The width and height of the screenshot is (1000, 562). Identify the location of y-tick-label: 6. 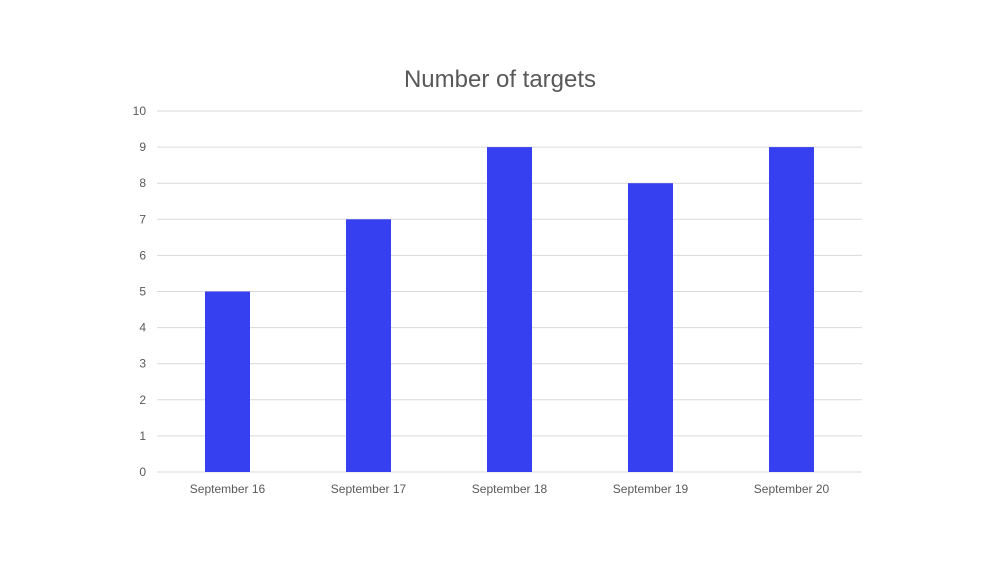
(142, 255).